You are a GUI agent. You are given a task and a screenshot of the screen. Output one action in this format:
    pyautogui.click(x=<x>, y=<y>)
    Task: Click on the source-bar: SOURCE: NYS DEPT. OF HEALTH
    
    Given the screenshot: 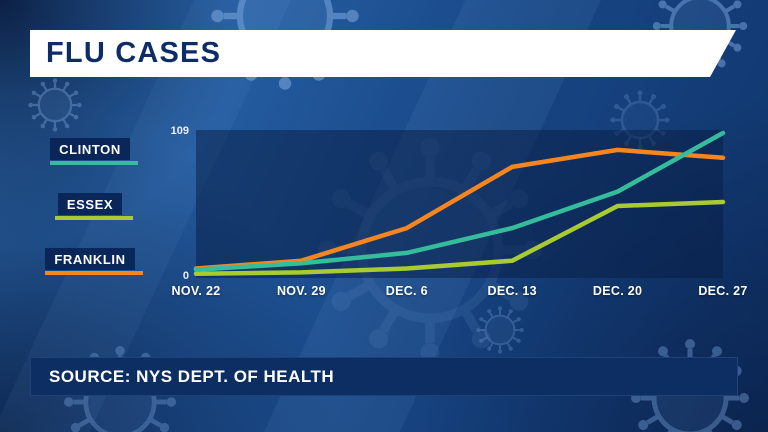 What is the action you would take?
    pyautogui.click(x=384, y=376)
    